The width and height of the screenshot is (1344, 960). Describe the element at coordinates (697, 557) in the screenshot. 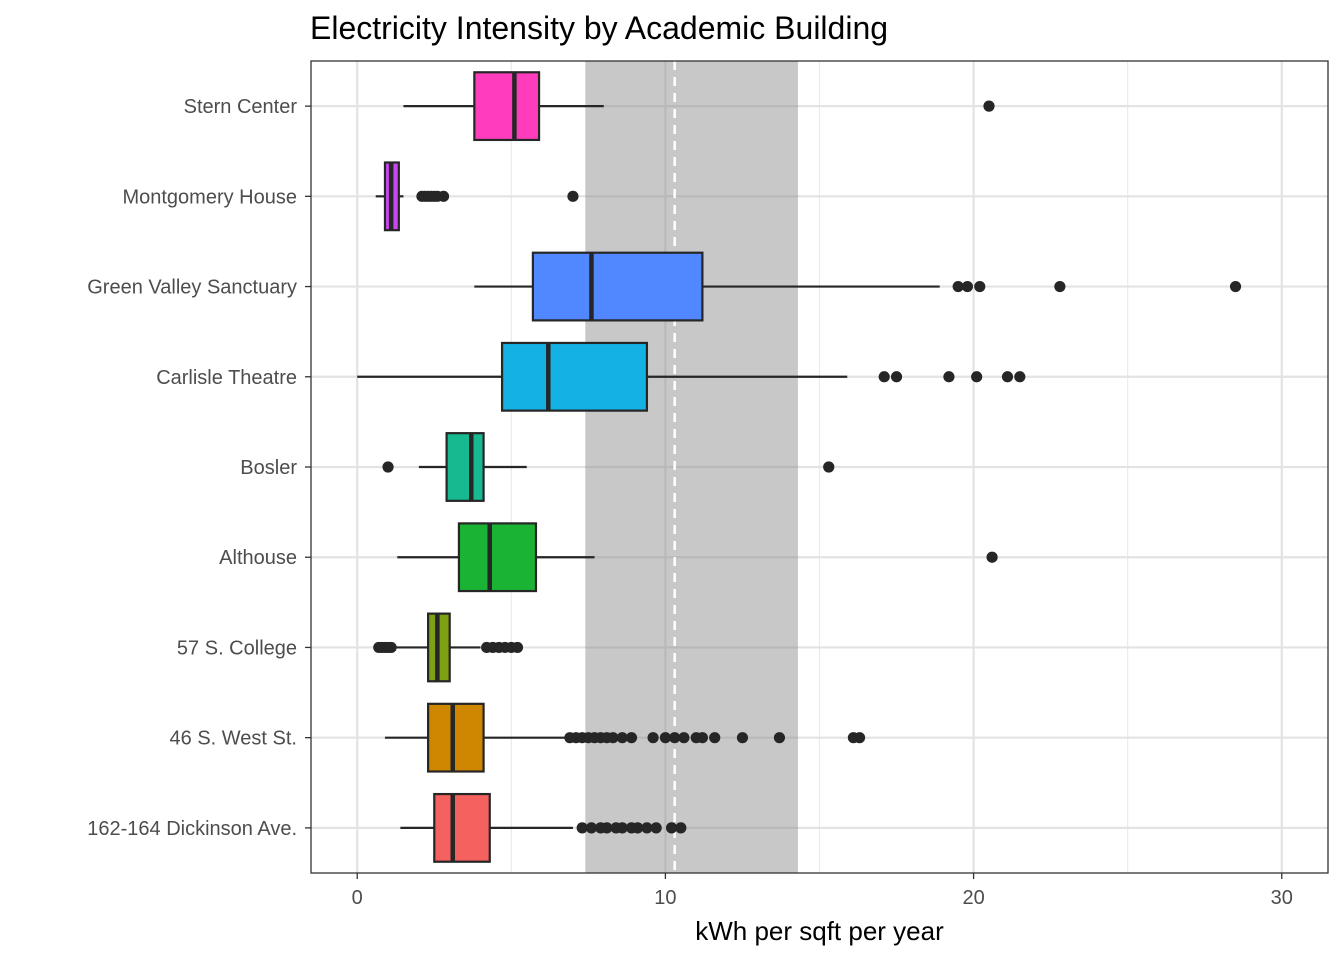

I see `box-althouse` at that location.